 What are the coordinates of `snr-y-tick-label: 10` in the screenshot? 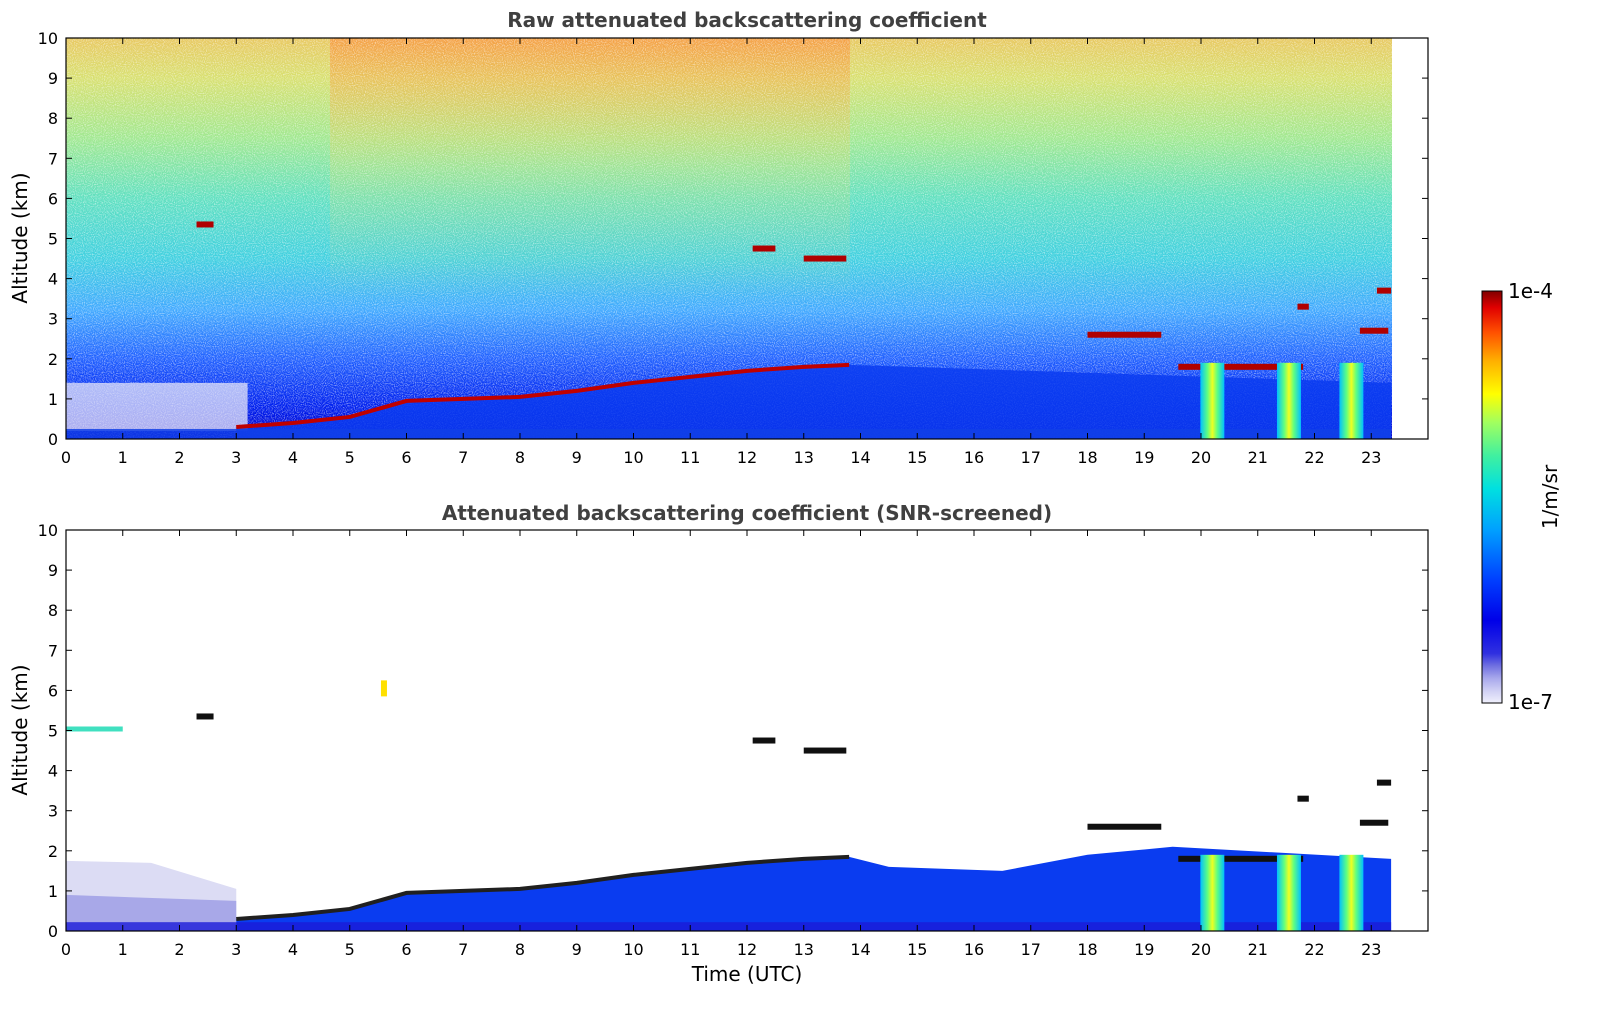 It's located at (48, 530).